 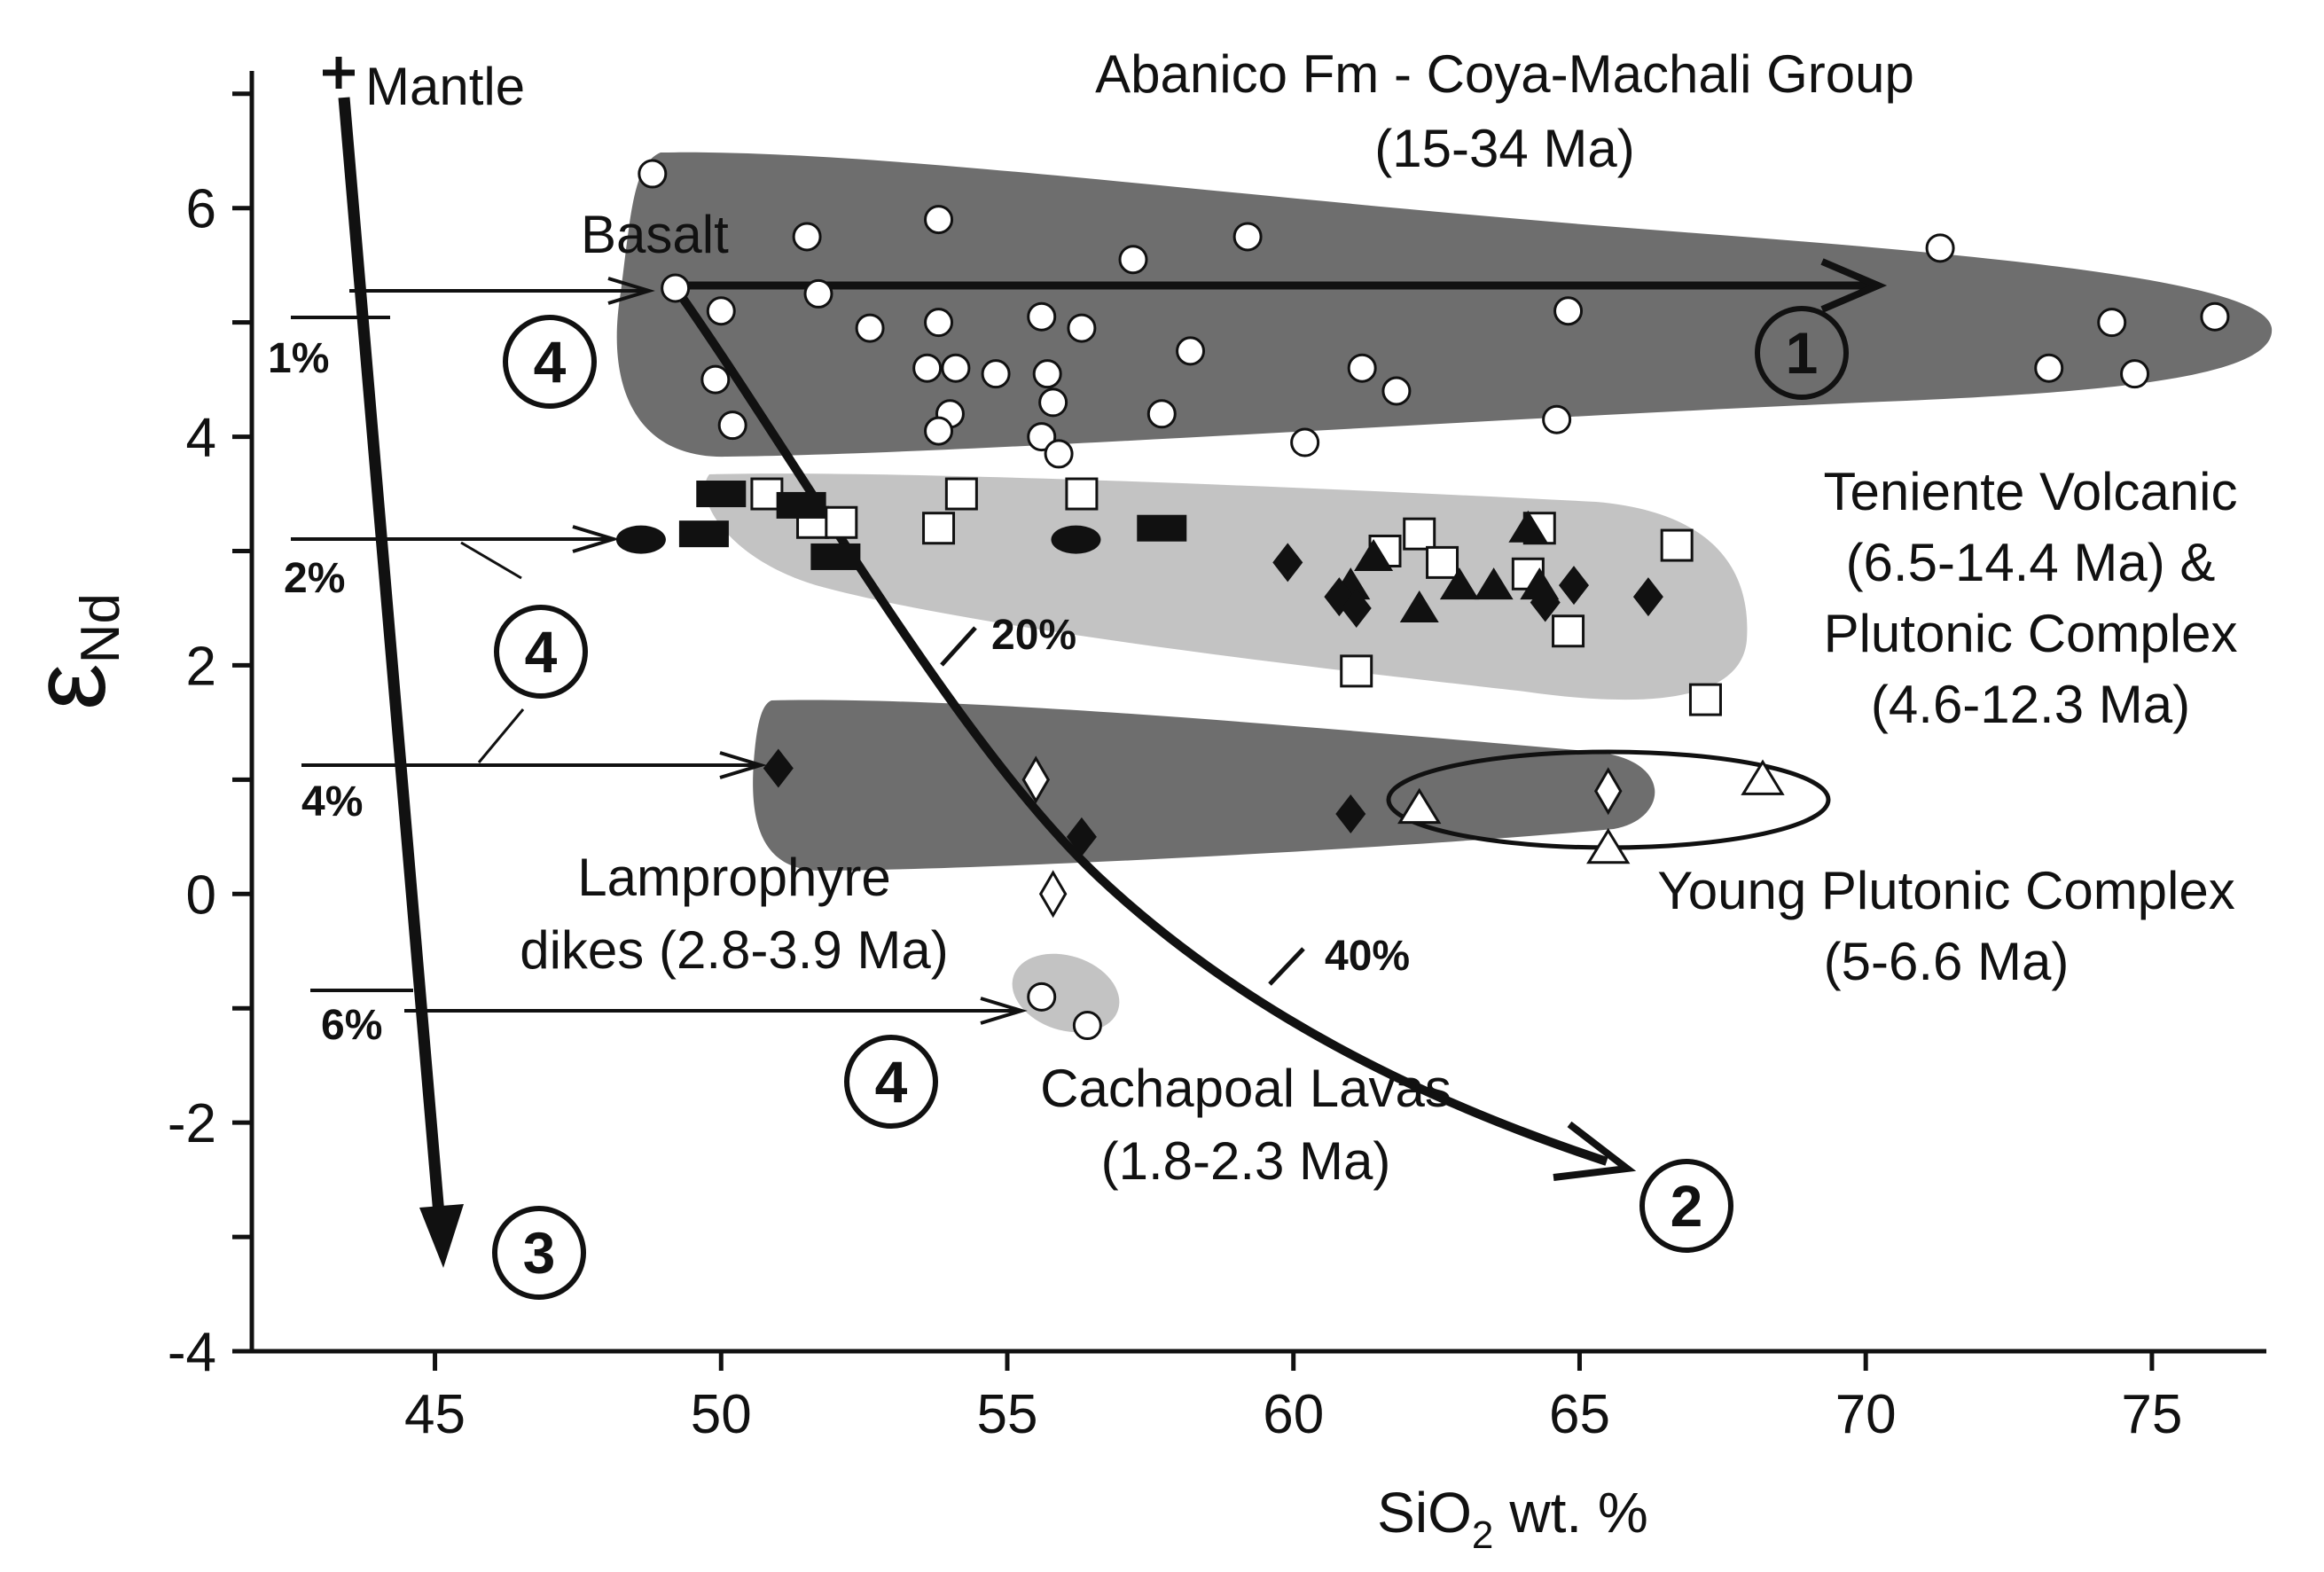 What do you see at coordinates (1579, 1415) in the screenshot?
I see `x-tick-label-65: 65` at bounding box center [1579, 1415].